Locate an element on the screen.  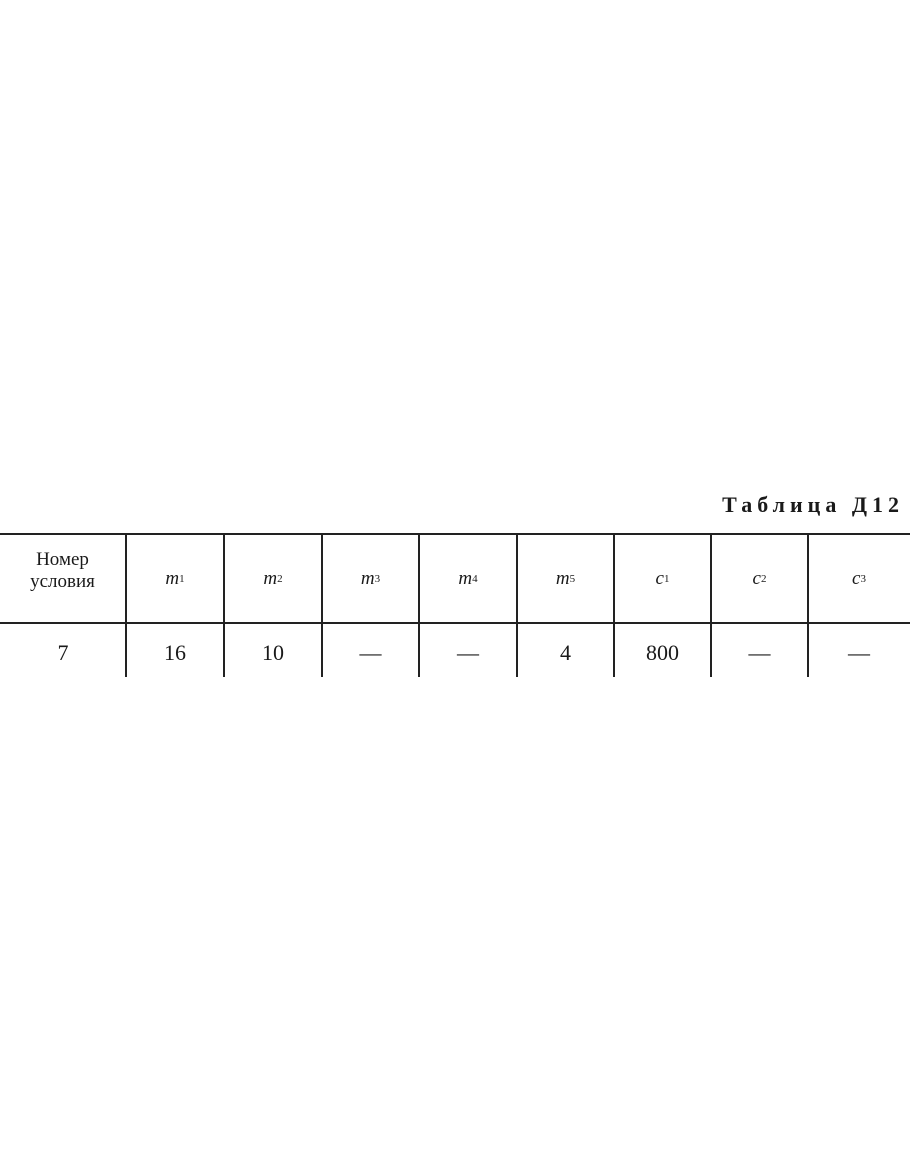
table-cell: 16 is located at coordinates (175, 652).